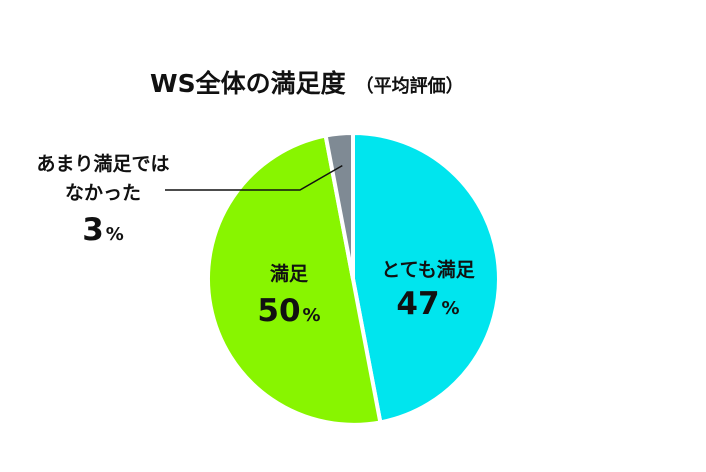  What do you see at coordinates (103, 193) in the screenshot?
I see `slice-label-not-satisfied-line2: なかった` at bounding box center [103, 193].